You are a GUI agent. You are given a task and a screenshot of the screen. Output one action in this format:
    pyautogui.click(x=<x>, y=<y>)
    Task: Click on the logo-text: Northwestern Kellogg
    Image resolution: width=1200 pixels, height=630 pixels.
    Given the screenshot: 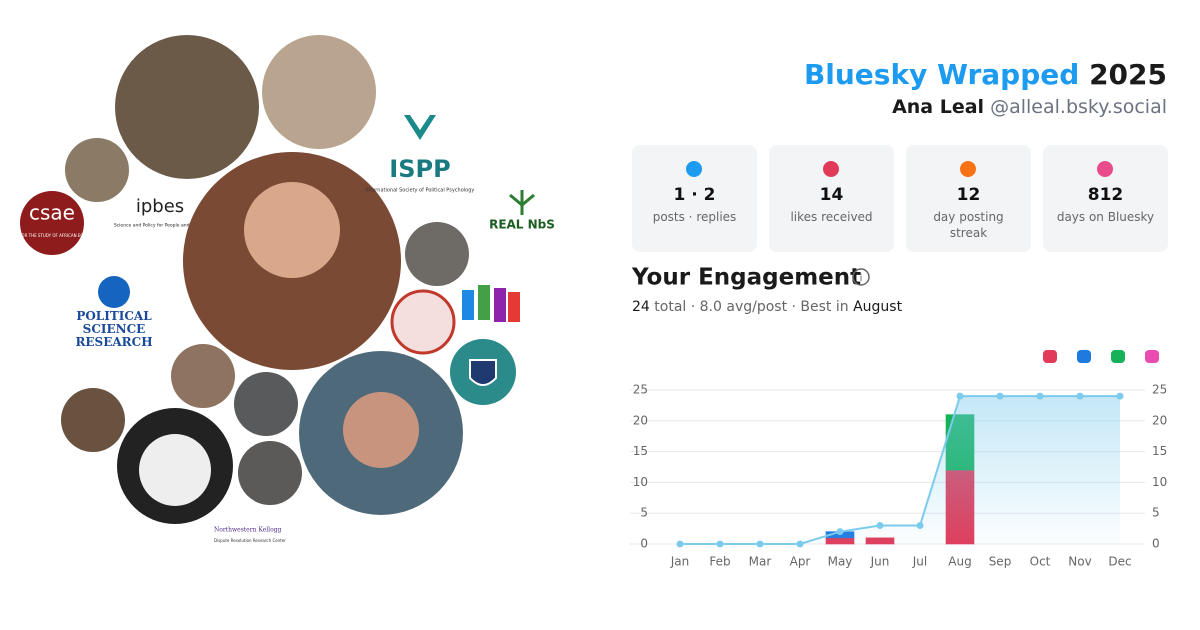 What is the action you would take?
    pyautogui.click(x=248, y=530)
    